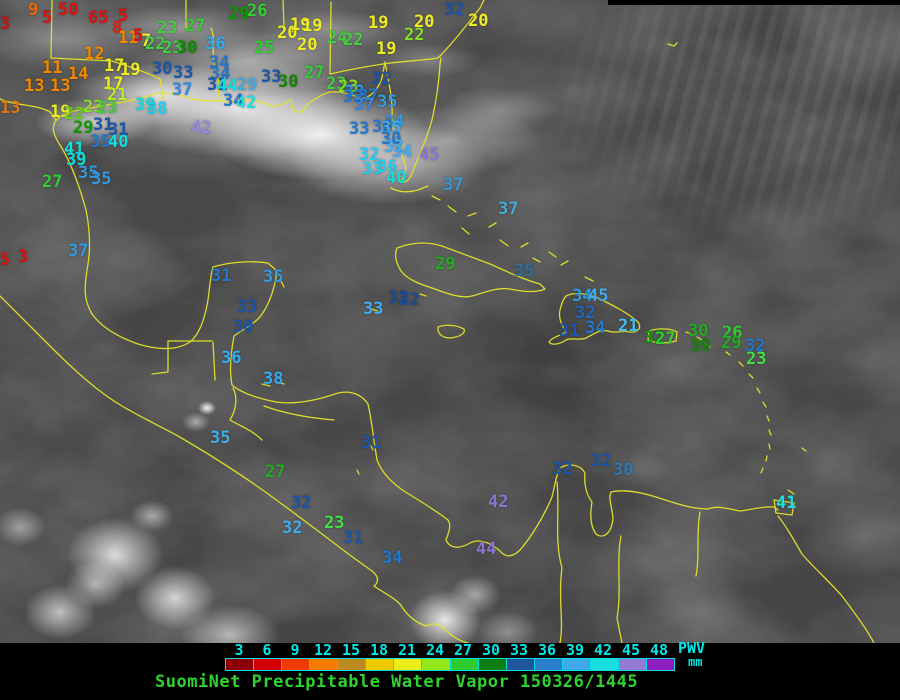  I want to click on central-america-borders, so click(243, 390).